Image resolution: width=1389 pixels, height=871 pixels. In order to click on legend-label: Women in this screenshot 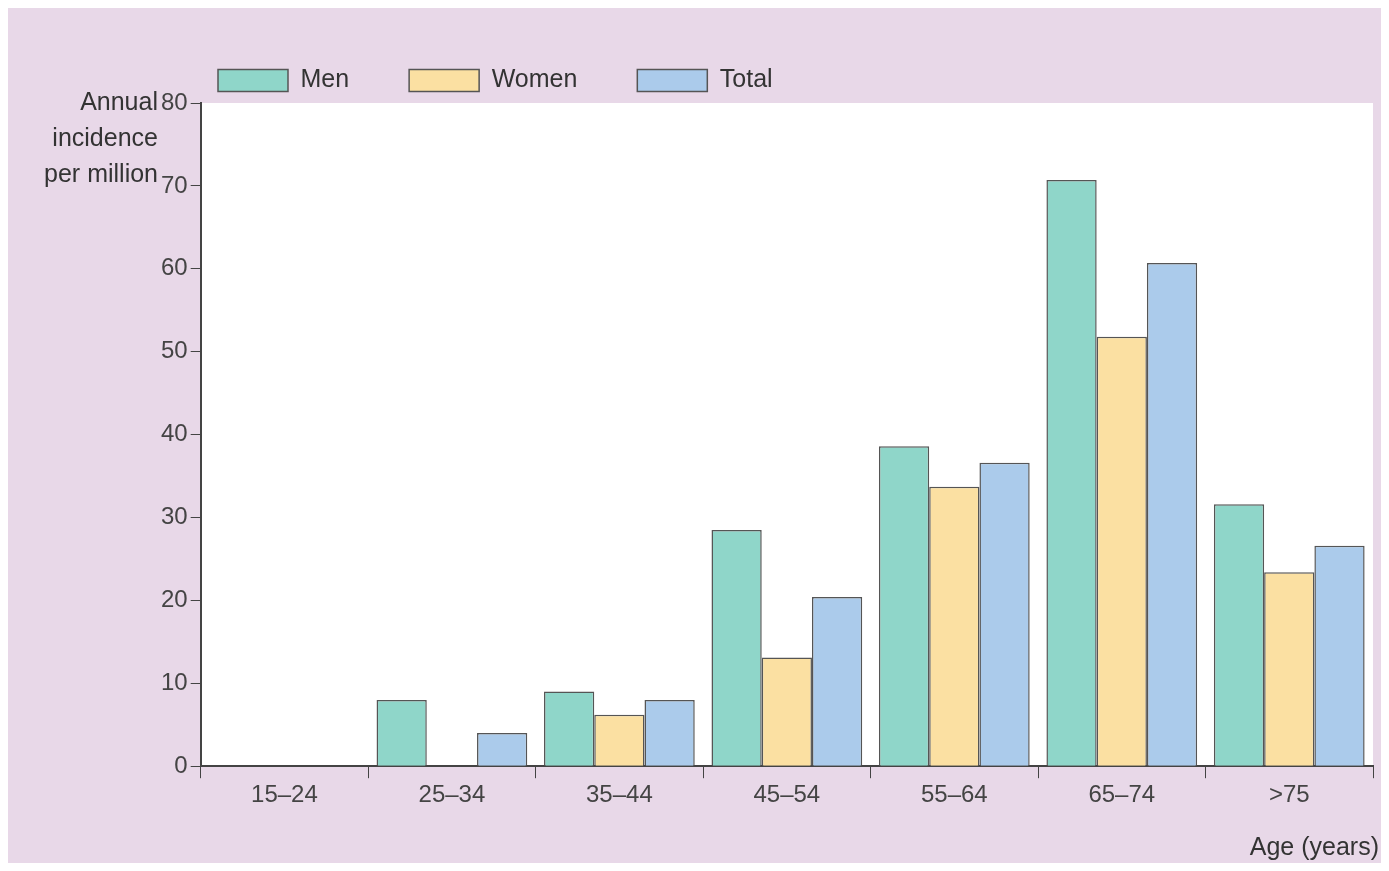, I will do `click(534, 78)`.